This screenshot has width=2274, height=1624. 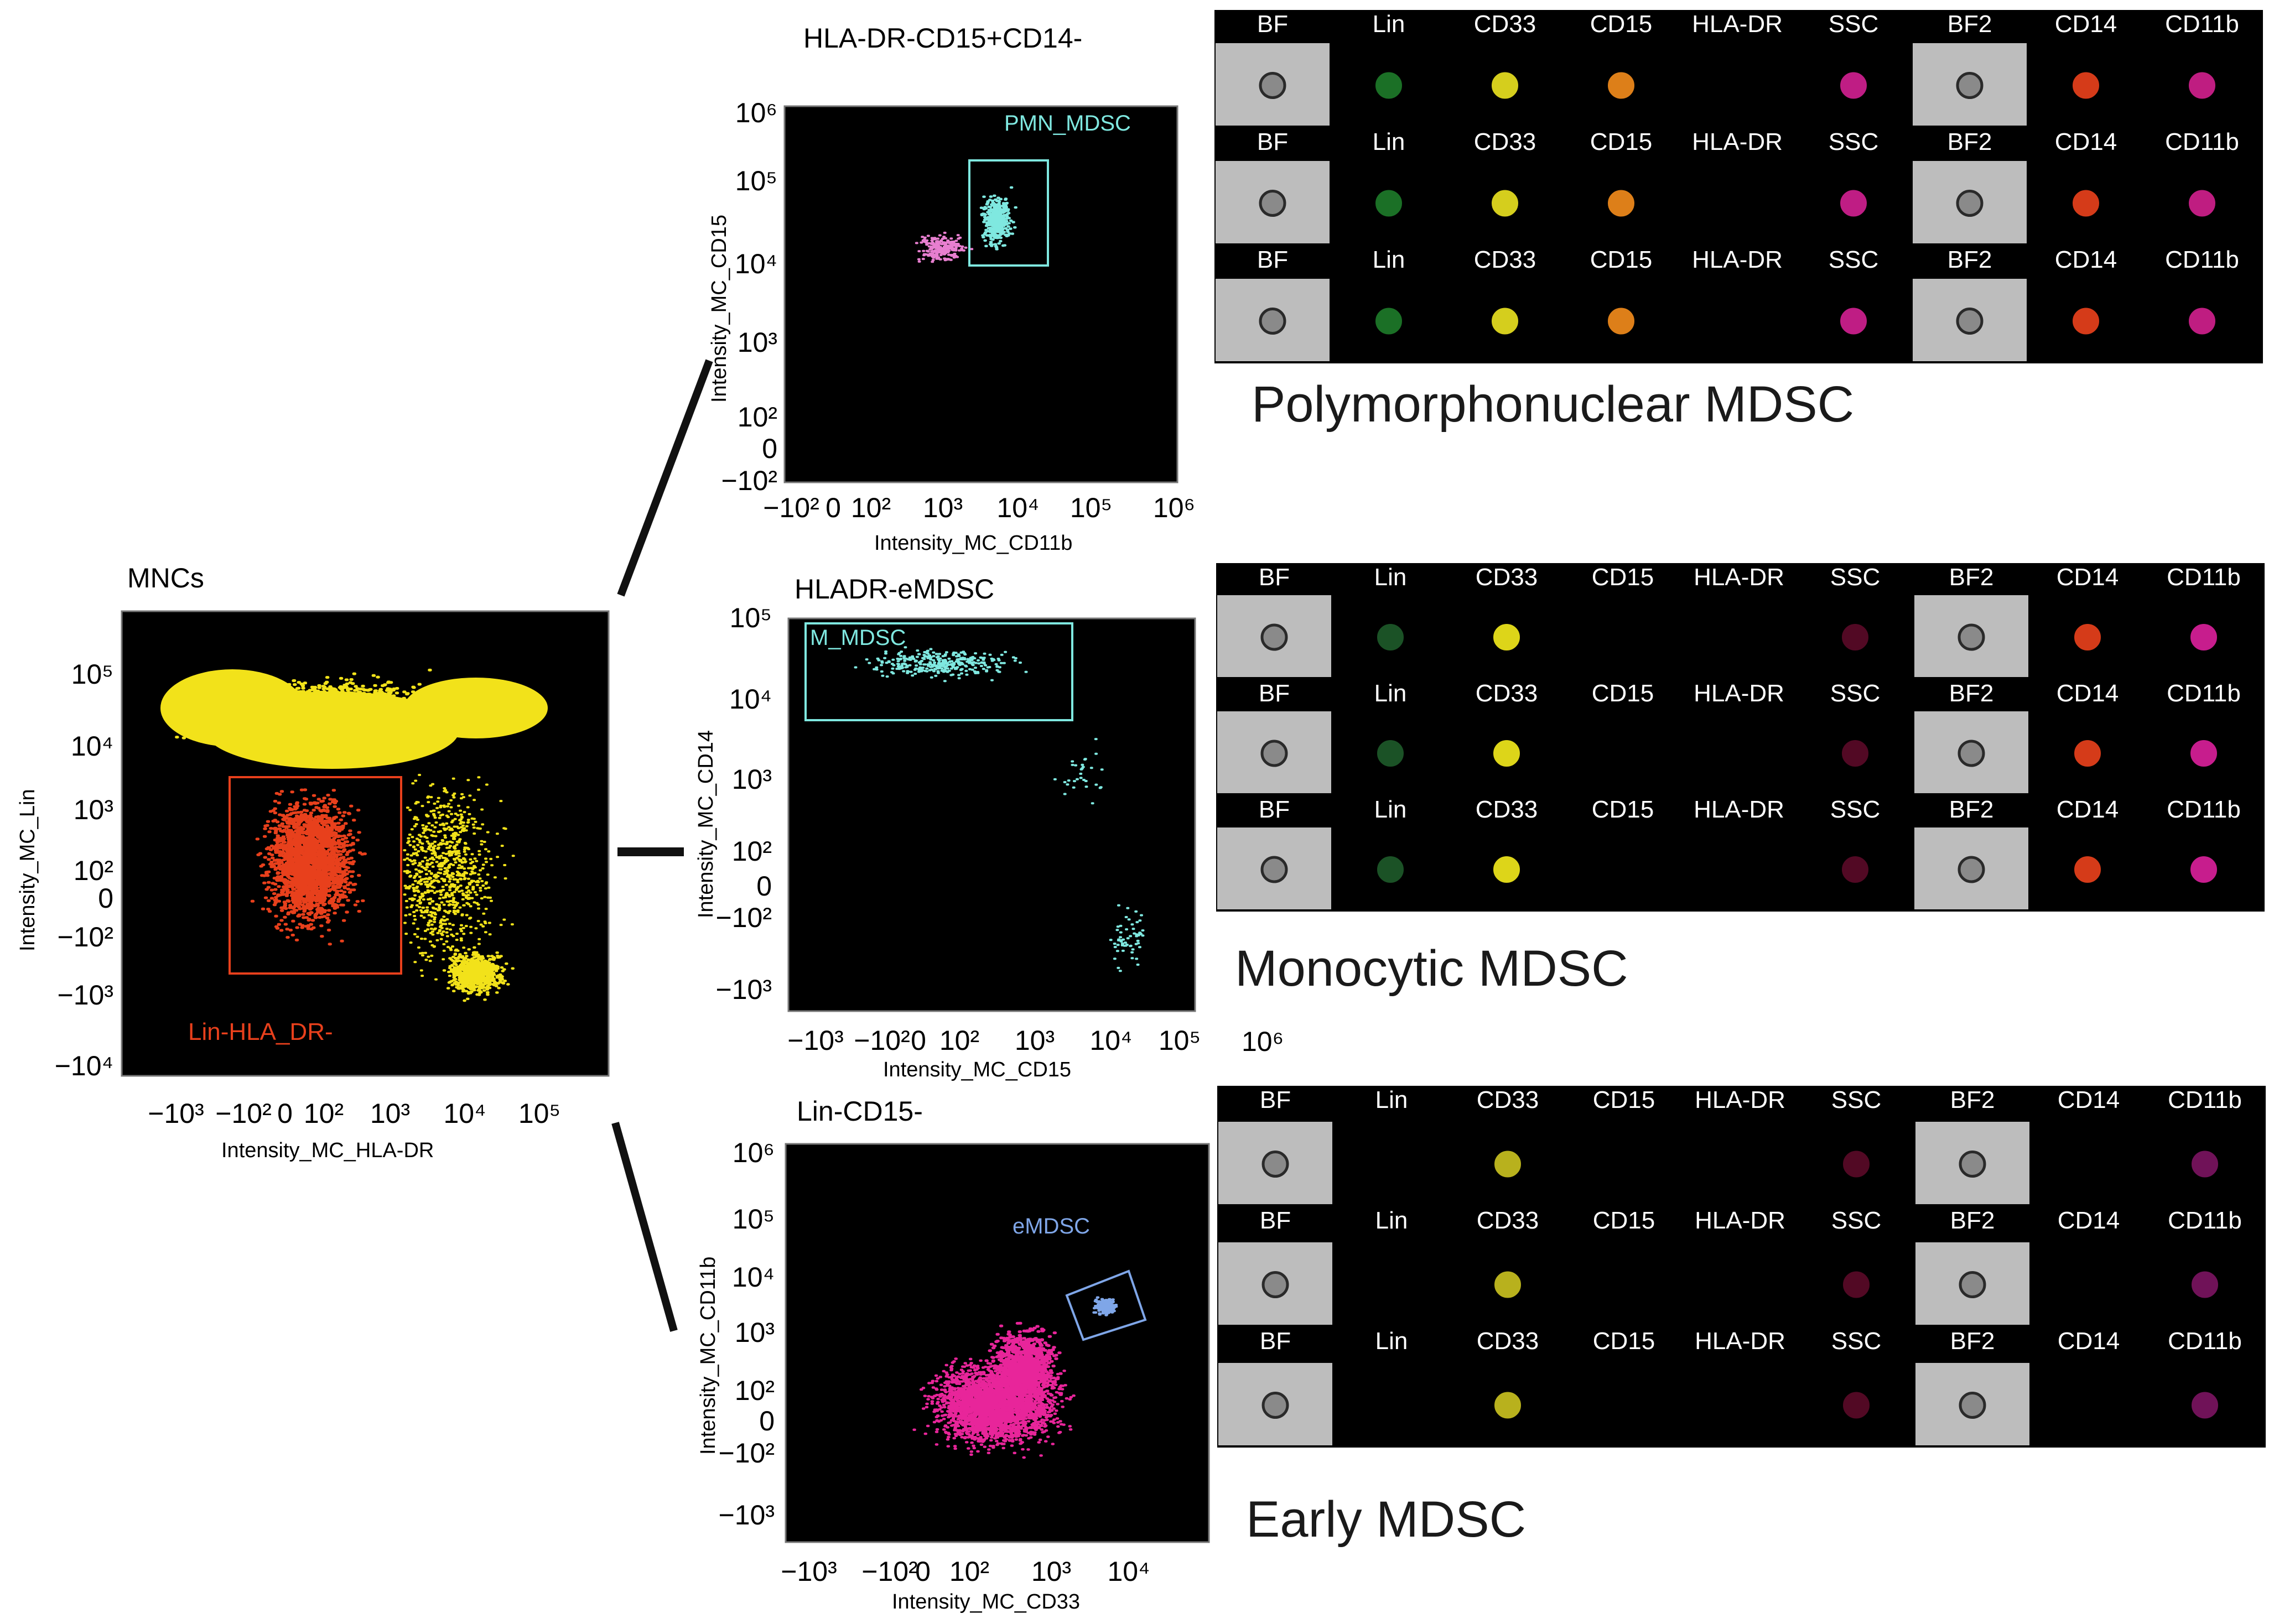 What do you see at coordinates (1738, 186) in the screenshot?
I see `gallery-pmn-background` at bounding box center [1738, 186].